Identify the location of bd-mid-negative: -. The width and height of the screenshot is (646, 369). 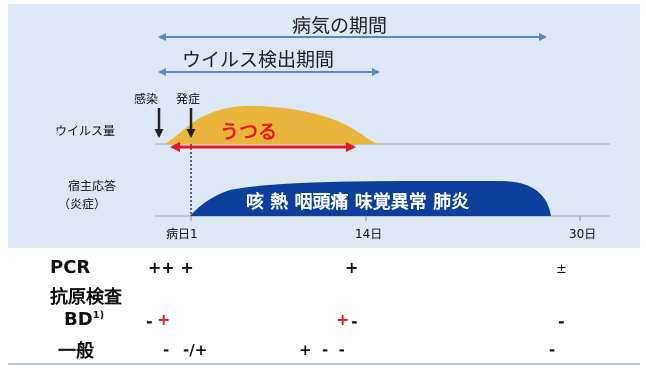
(354, 321).